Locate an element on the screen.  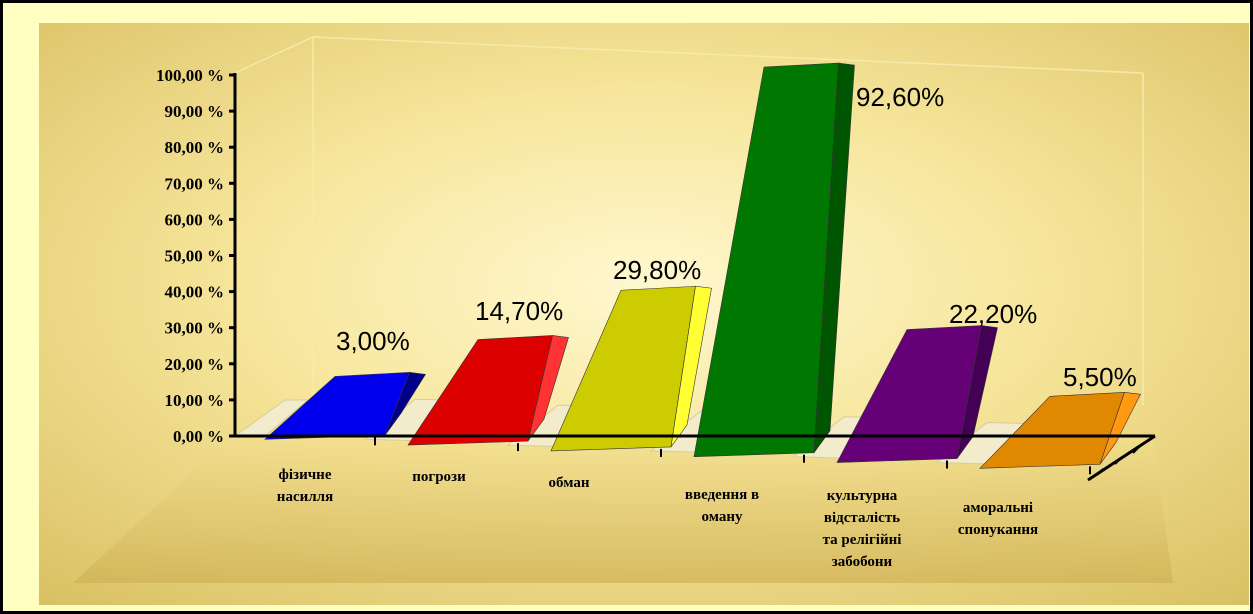
back-wall-top-edge is located at coordinates (728, 55).